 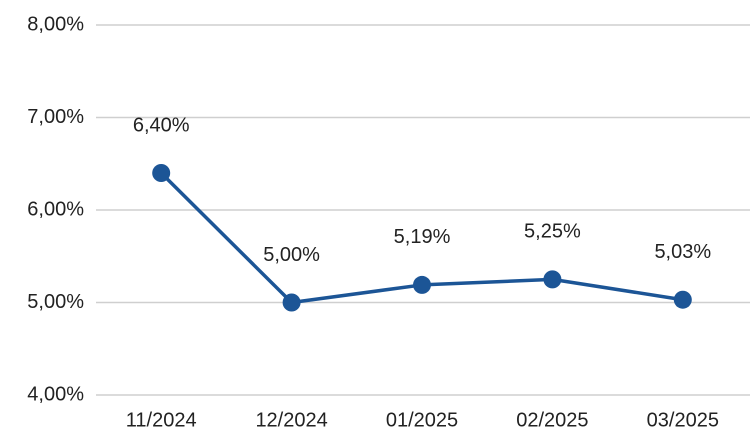 What do you see at coordinates (422, 237) in the screenshot?
I see `data-label: 5,19%` at bounding box center [422, 237].